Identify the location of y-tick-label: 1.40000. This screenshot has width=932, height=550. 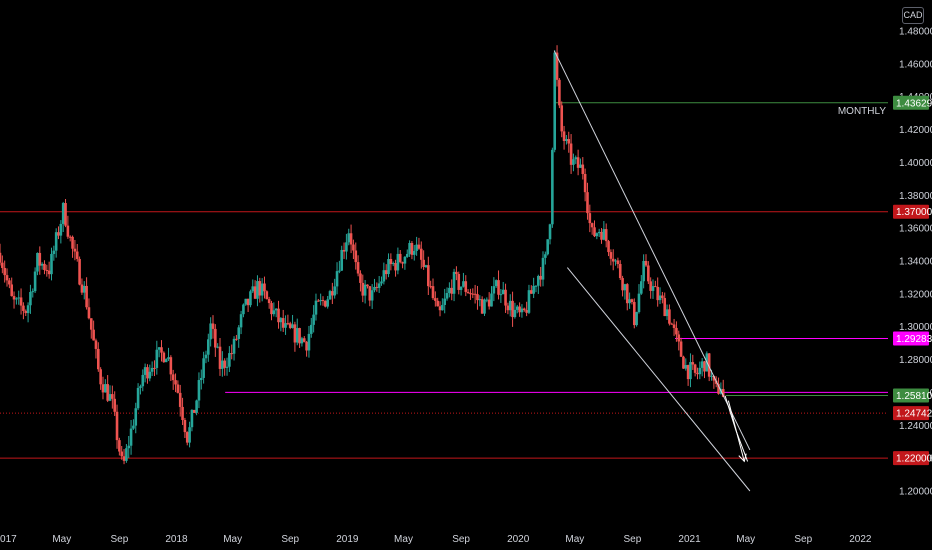
(915, 163).